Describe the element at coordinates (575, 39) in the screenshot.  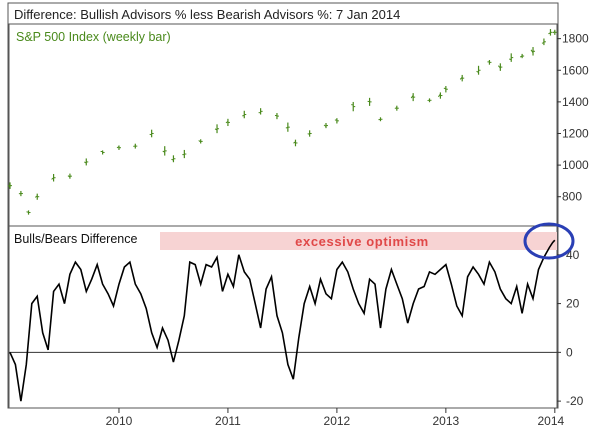
I see `price-y-tick-label: 1800` at that location.